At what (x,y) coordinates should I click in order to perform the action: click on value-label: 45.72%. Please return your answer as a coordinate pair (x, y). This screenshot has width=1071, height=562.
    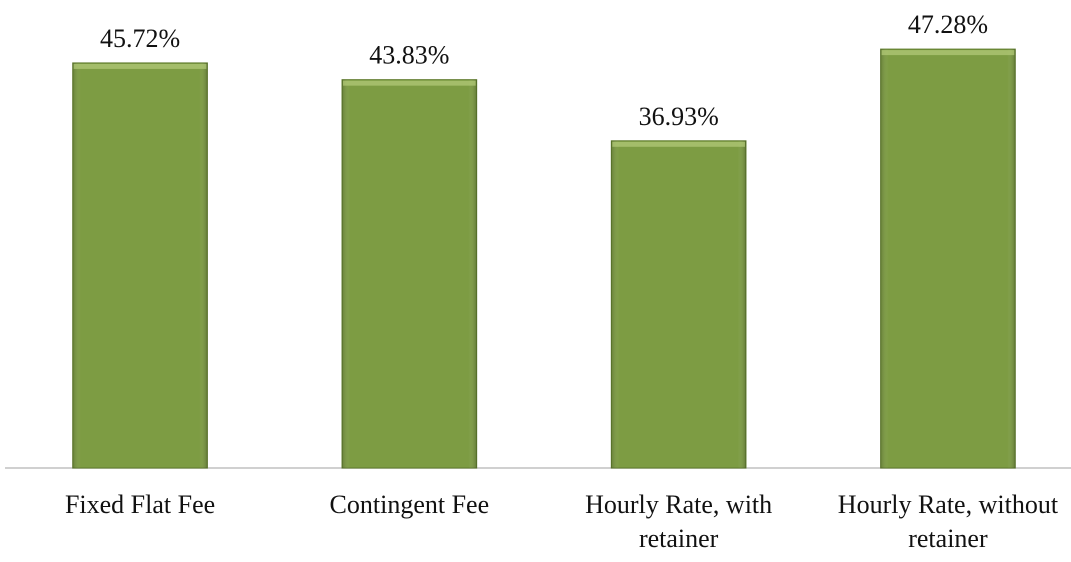
    Looking at the image, I should click on (140, 38).